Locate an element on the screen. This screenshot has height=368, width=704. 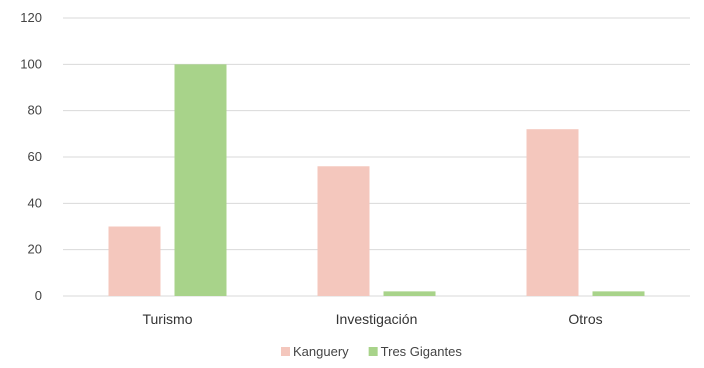
legend: Kanguery Tres Gigantes is located at coordinates (371, 351).